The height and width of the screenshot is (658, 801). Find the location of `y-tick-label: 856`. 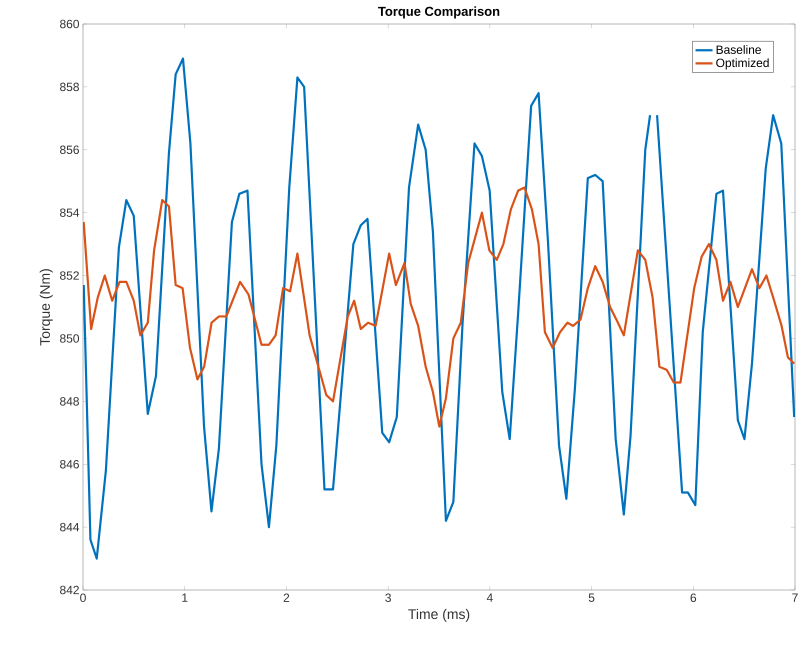

y-tick-label: 856 is located at coordinates (69, 150).